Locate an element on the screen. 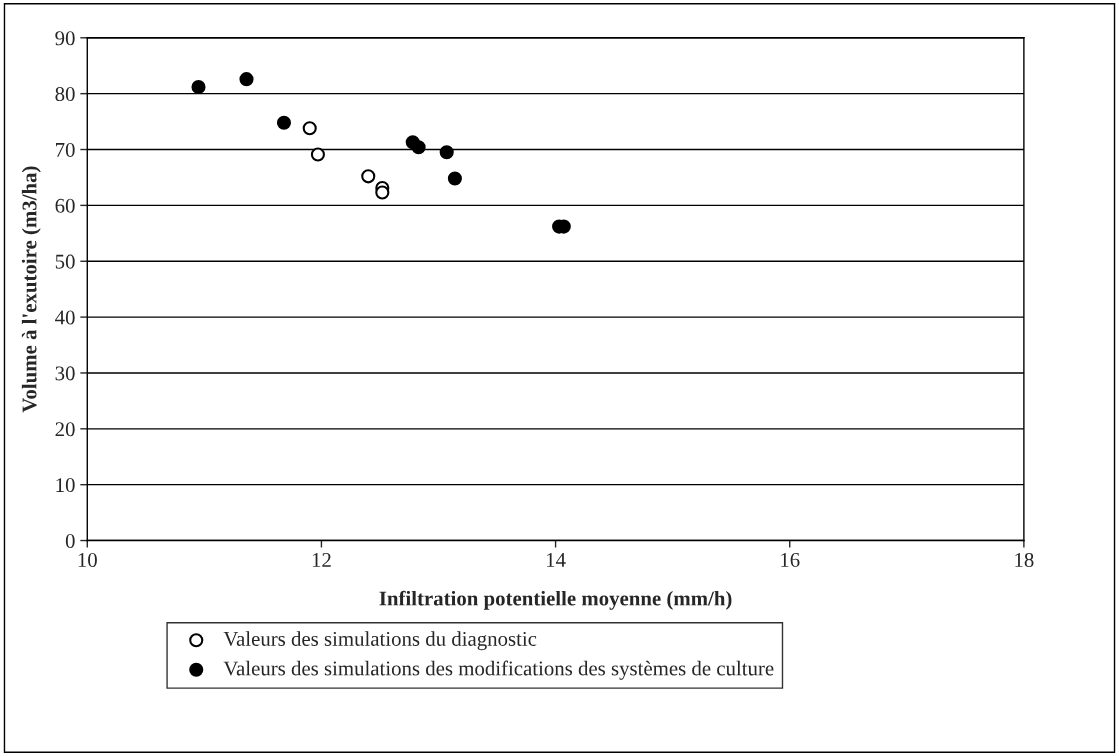  x-tick-label: 10 is located at coordinates (87, 560).